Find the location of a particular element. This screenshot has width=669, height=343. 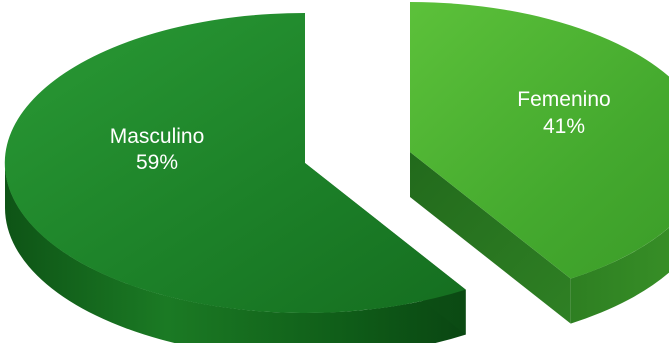

label-femenino-value: 41% is located at coordinates (564, 126).